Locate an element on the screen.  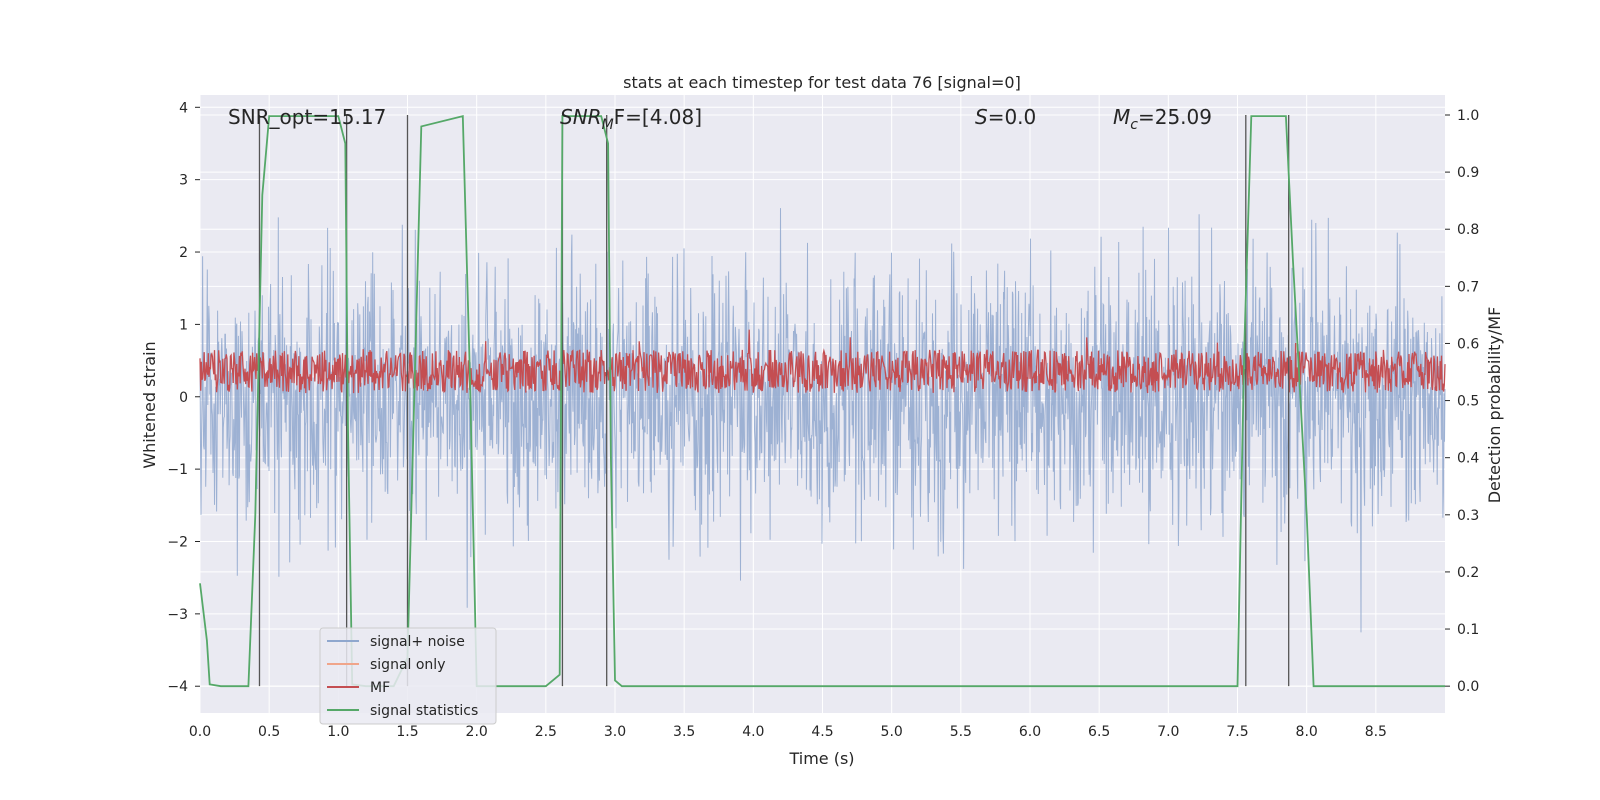
y2-tick-label: 0.7 is located at coordinates (1468, 287).